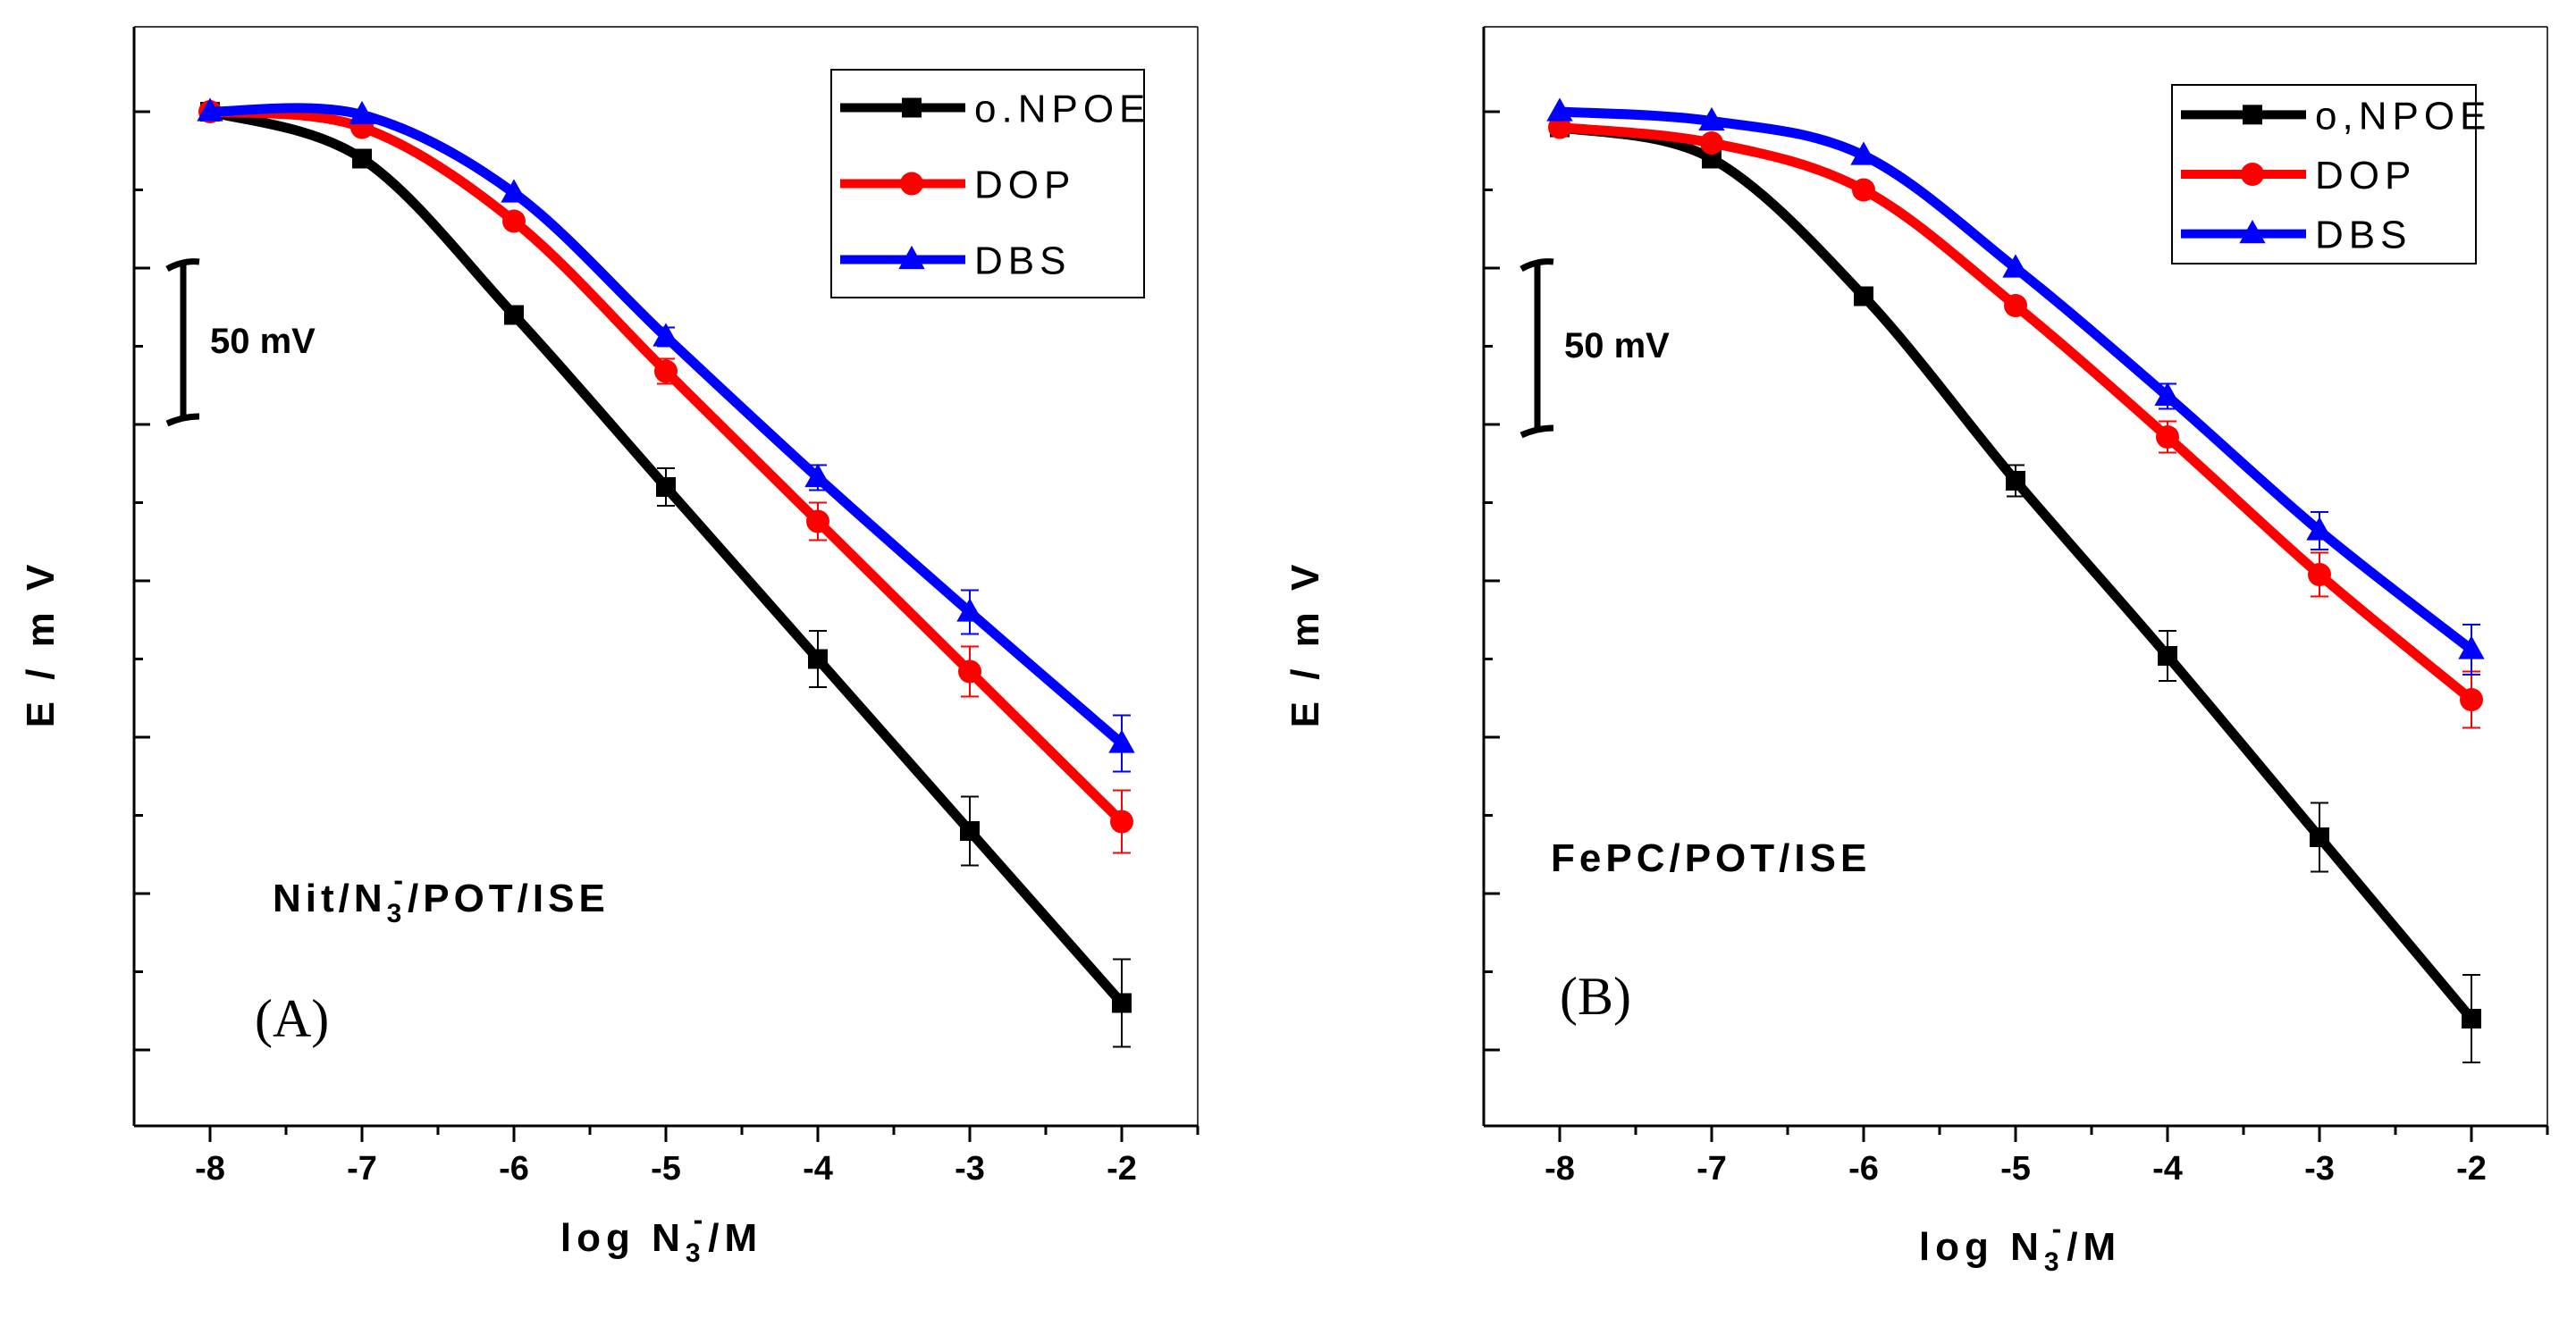  What do you see at coordinates (292, 1018) in the screenshot?
I see `panel-letter: (A)` at bounding box center [292, 1018].